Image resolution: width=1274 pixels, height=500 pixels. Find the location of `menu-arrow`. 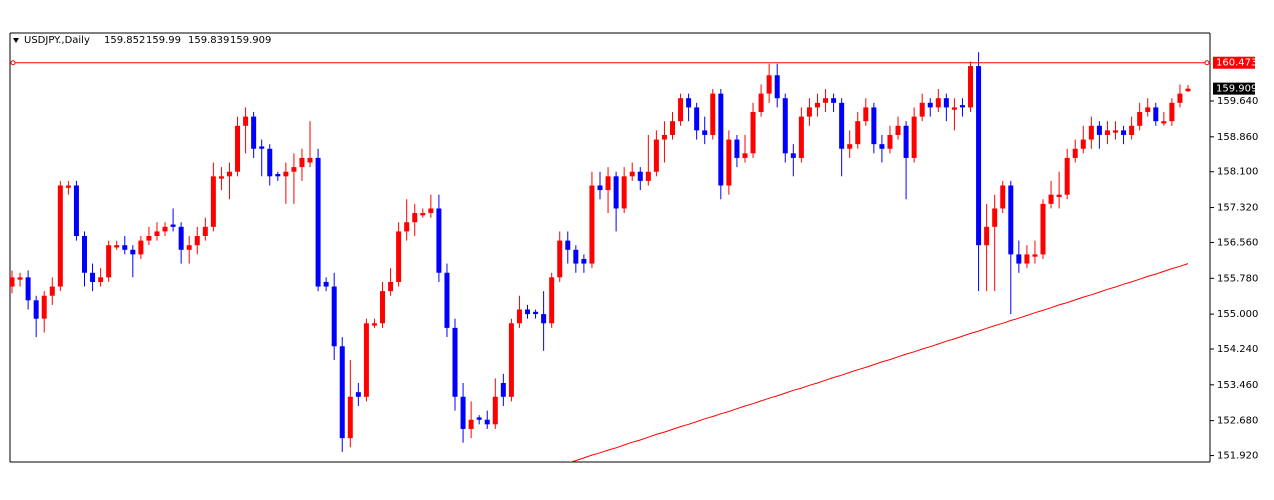

menu-arrow is located at coordinates (16, 40).